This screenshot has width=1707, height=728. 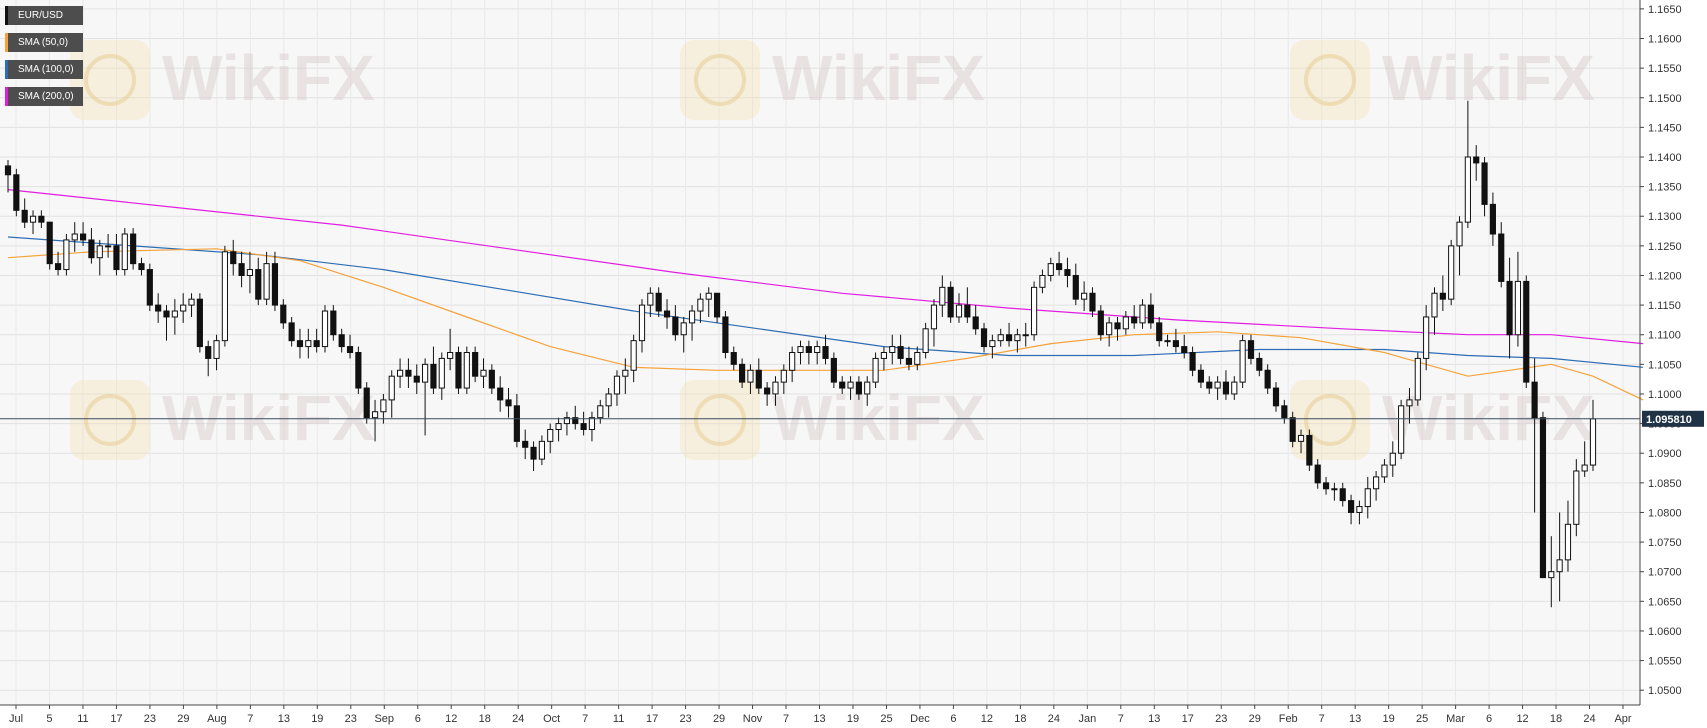 What do you see at coordinates (786, 719) in the screenshot?
I see `x-tick-label: 7` at bounding box center [786, 719].